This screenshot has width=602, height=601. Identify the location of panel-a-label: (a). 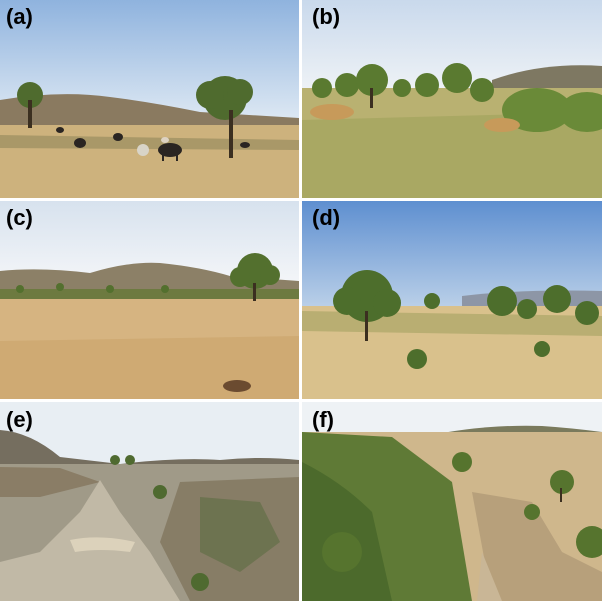
(19, 16).